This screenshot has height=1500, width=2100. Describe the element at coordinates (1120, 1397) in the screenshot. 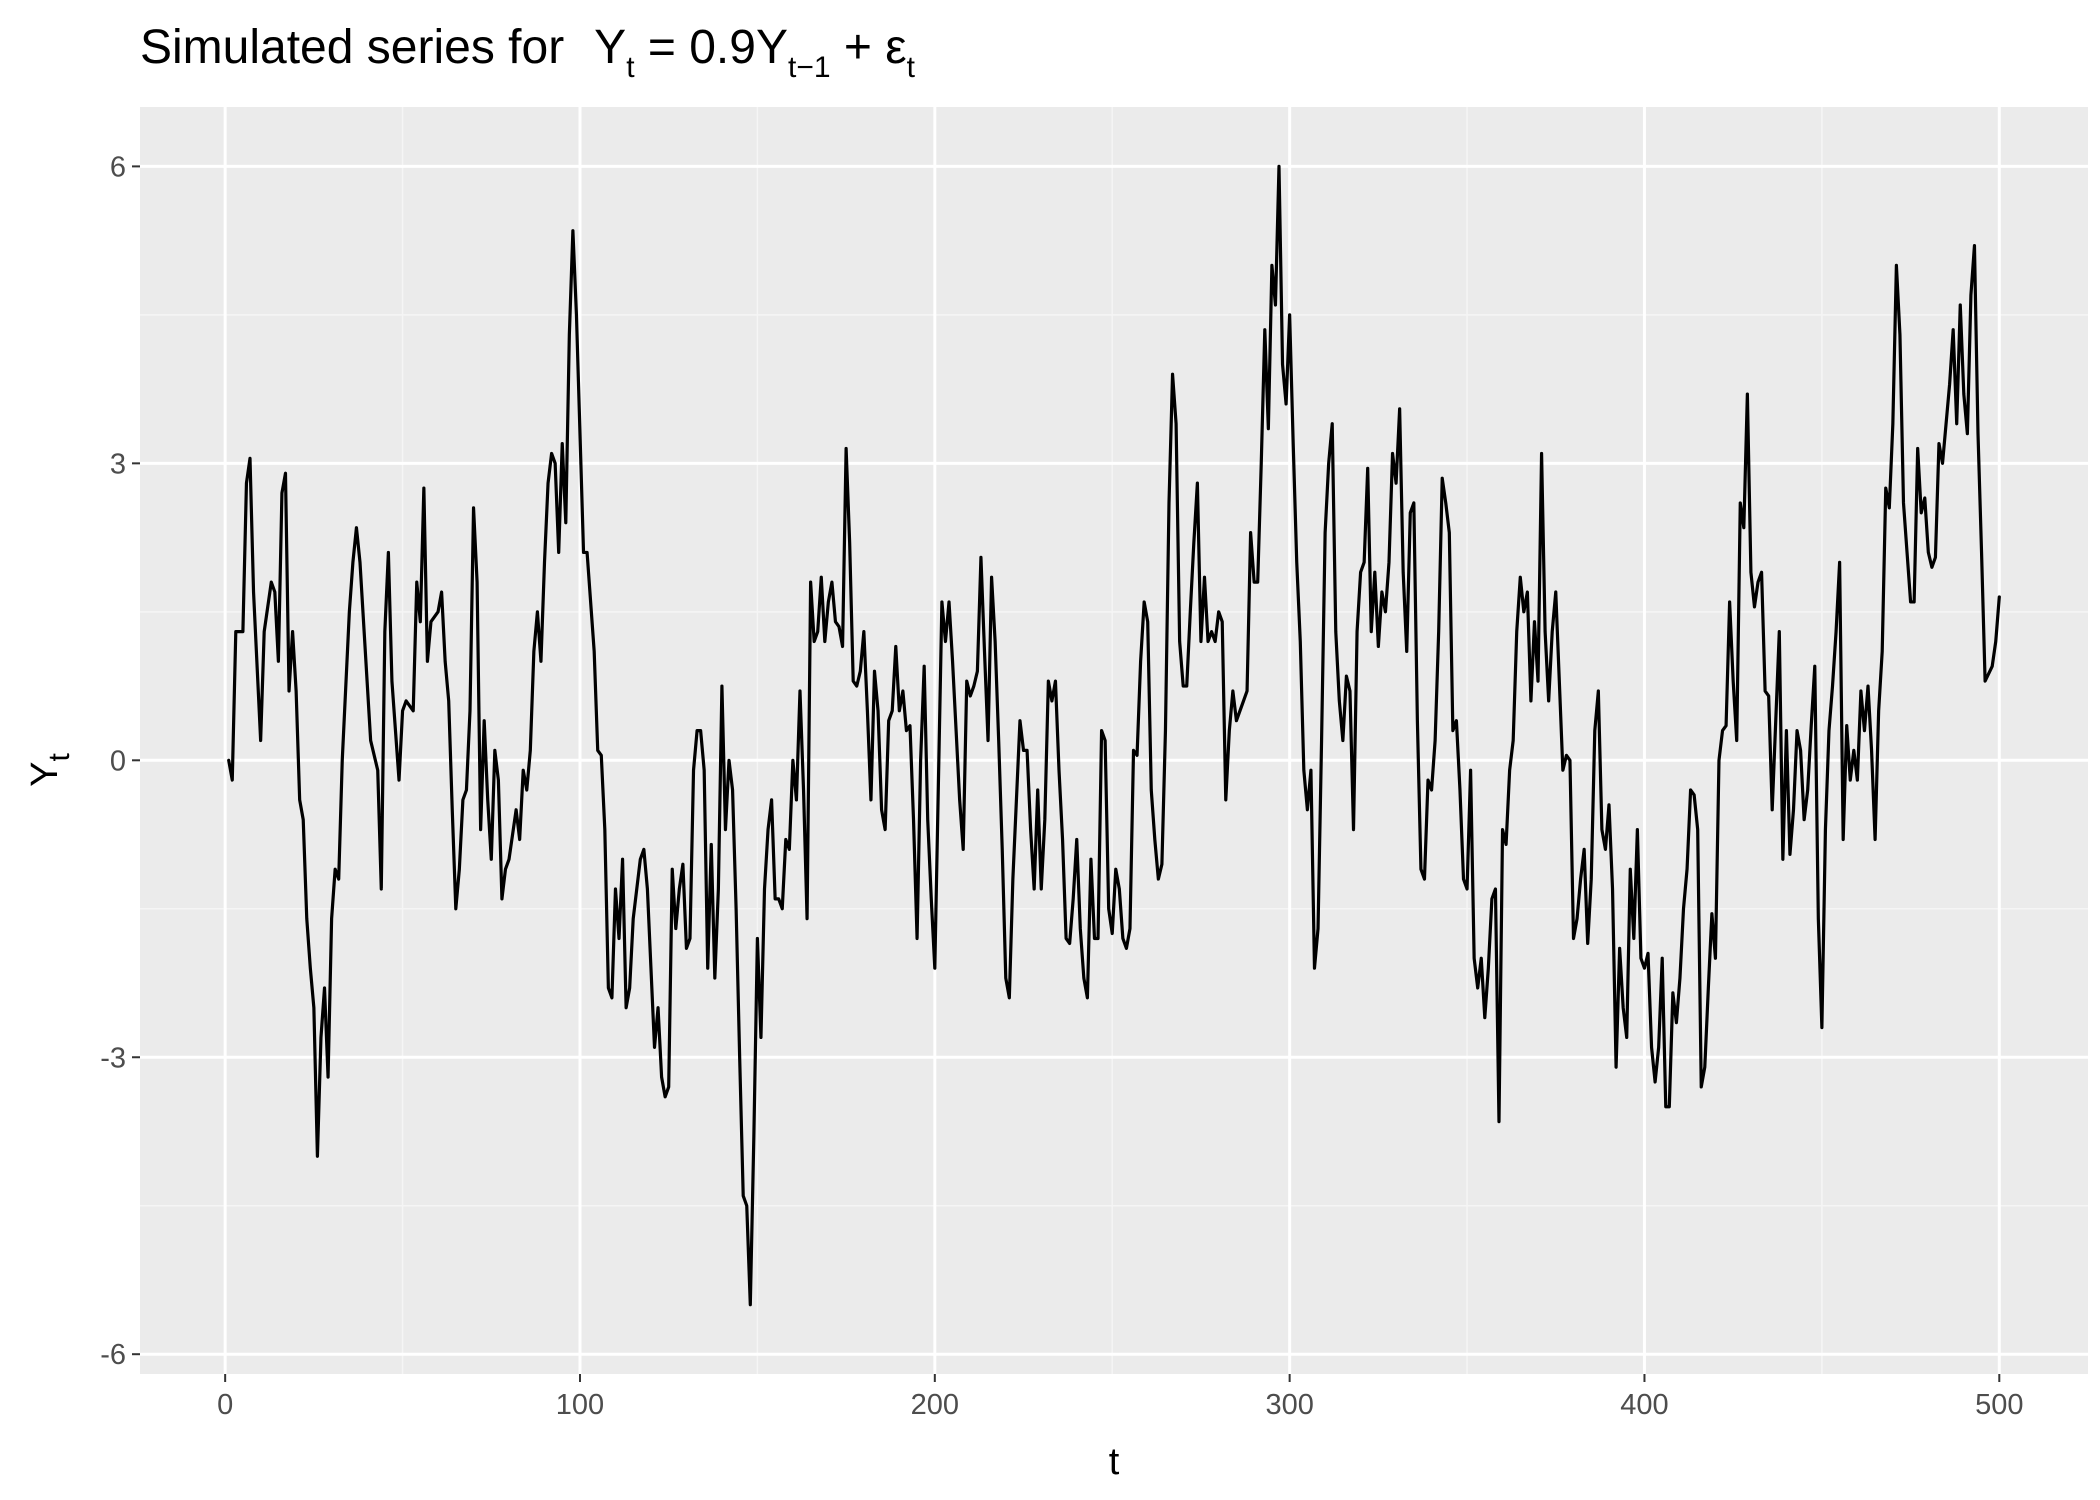

I see `x-axis: 0 100 200 300 400 500` at that location.